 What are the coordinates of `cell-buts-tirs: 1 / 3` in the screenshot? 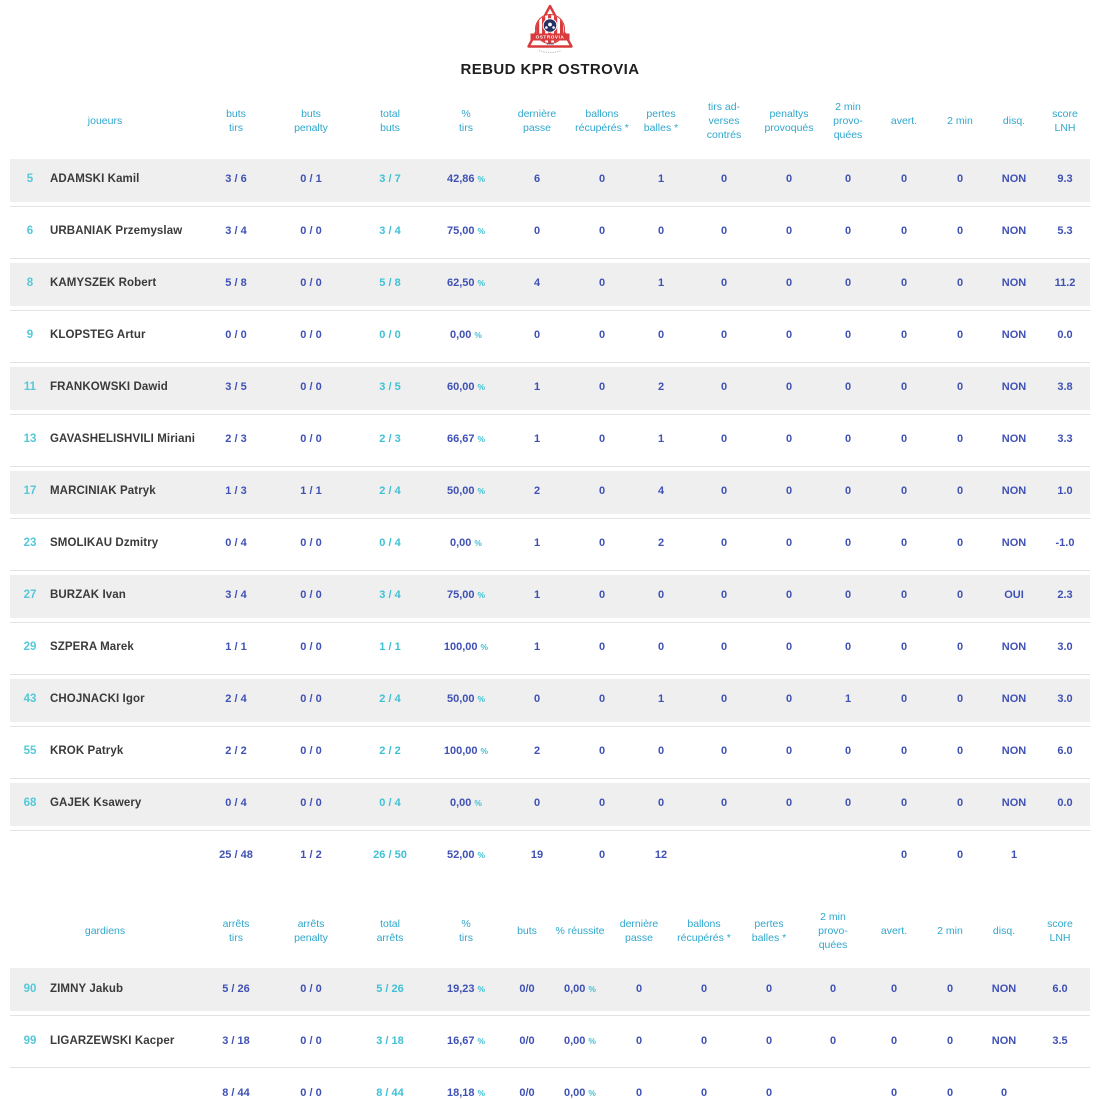 It's located at (236, 491).